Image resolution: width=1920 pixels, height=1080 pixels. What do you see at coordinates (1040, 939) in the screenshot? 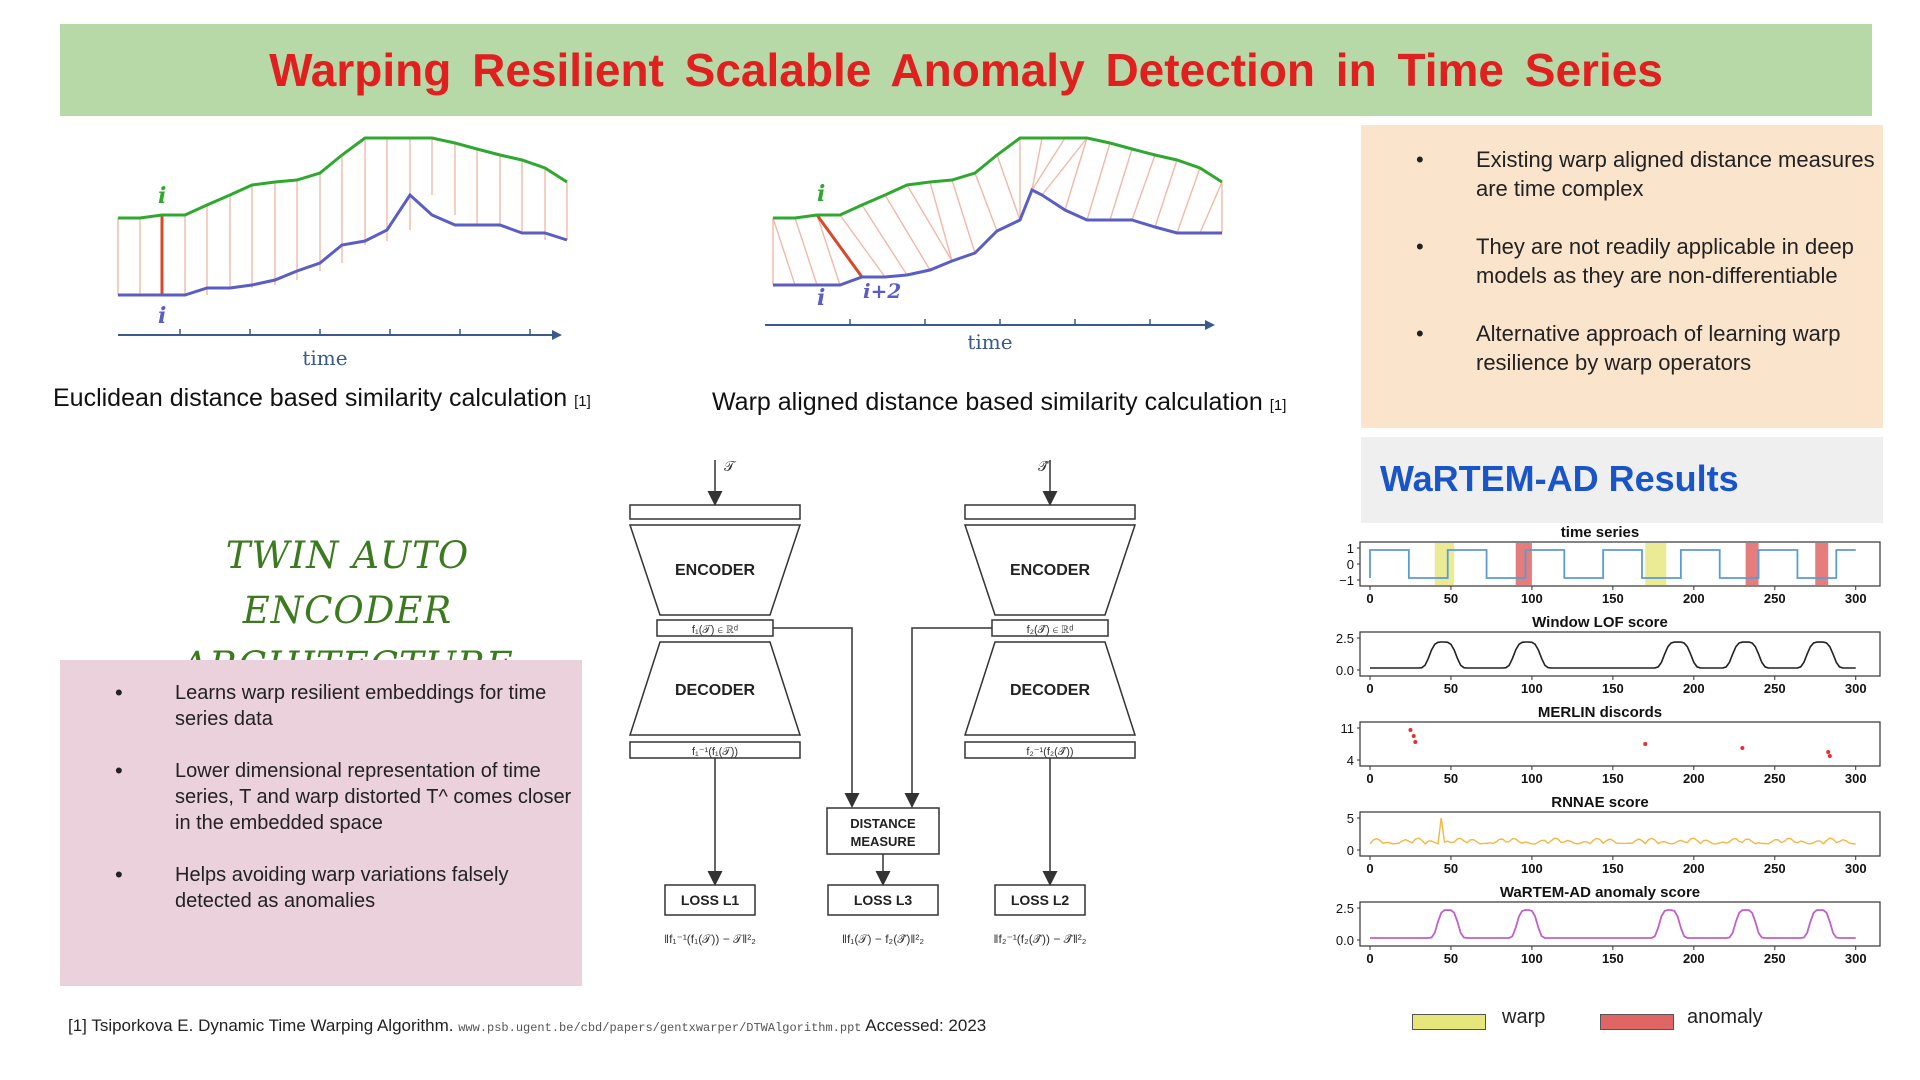
I see `loss-l2-formula: ‖f₂⁻¹(f₂(𝒯̂)) − 𝒯̂‖²₂` at bounding box center [1040, 939].